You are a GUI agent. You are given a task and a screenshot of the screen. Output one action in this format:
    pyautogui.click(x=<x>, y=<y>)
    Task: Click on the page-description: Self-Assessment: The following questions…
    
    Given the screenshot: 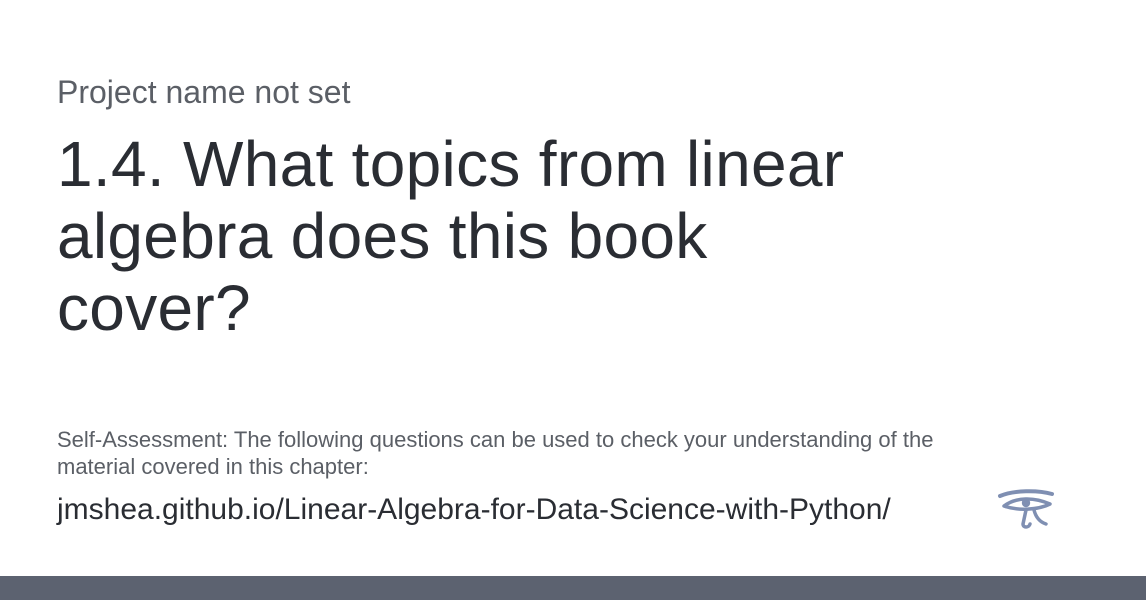 What is the action you would take?
    pyautogui.click(x=495, y=453)
    